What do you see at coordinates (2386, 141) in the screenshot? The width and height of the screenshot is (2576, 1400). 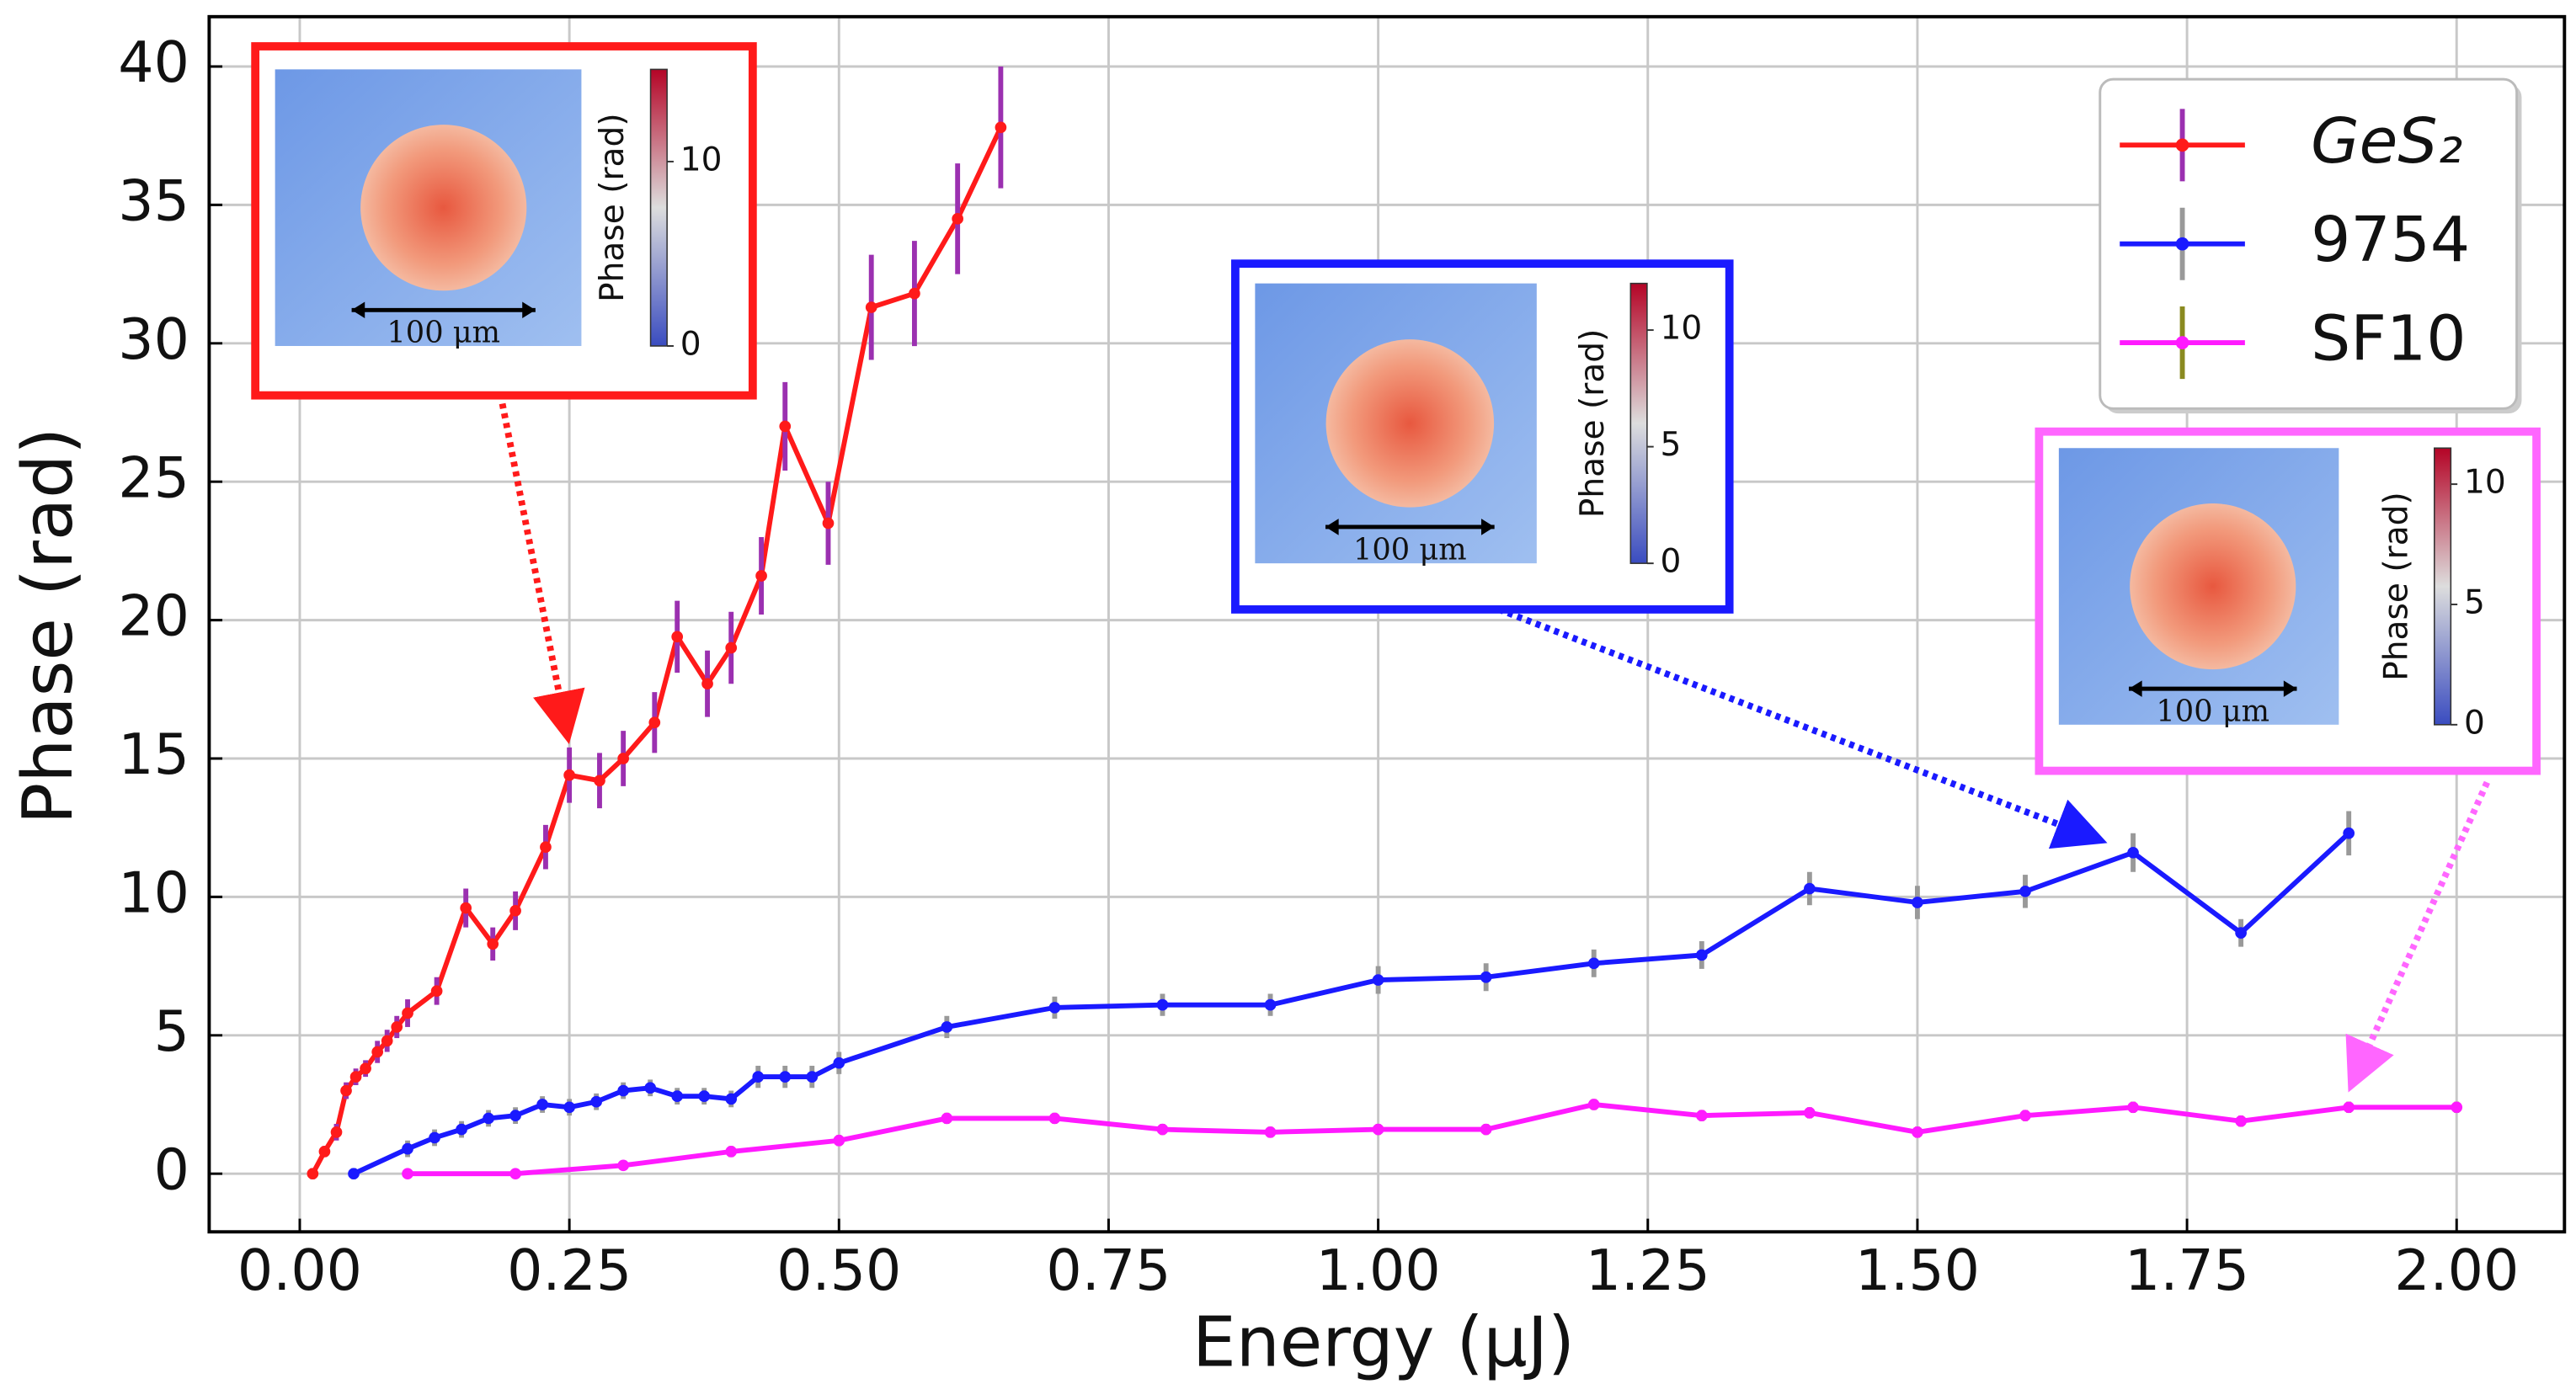 I see `legend-label: GeS₂` at bounding box center [2386, 141].